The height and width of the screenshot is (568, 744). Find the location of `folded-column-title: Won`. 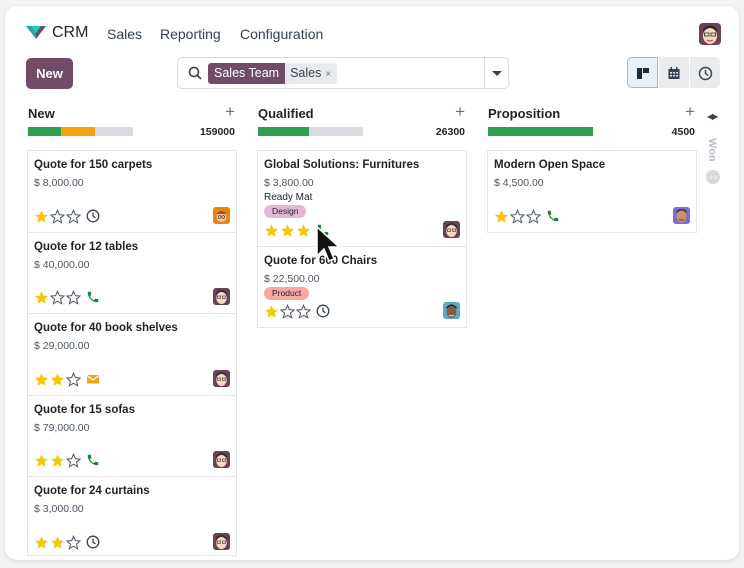

folded-column-title: Won is located at coordinates (712, 150).